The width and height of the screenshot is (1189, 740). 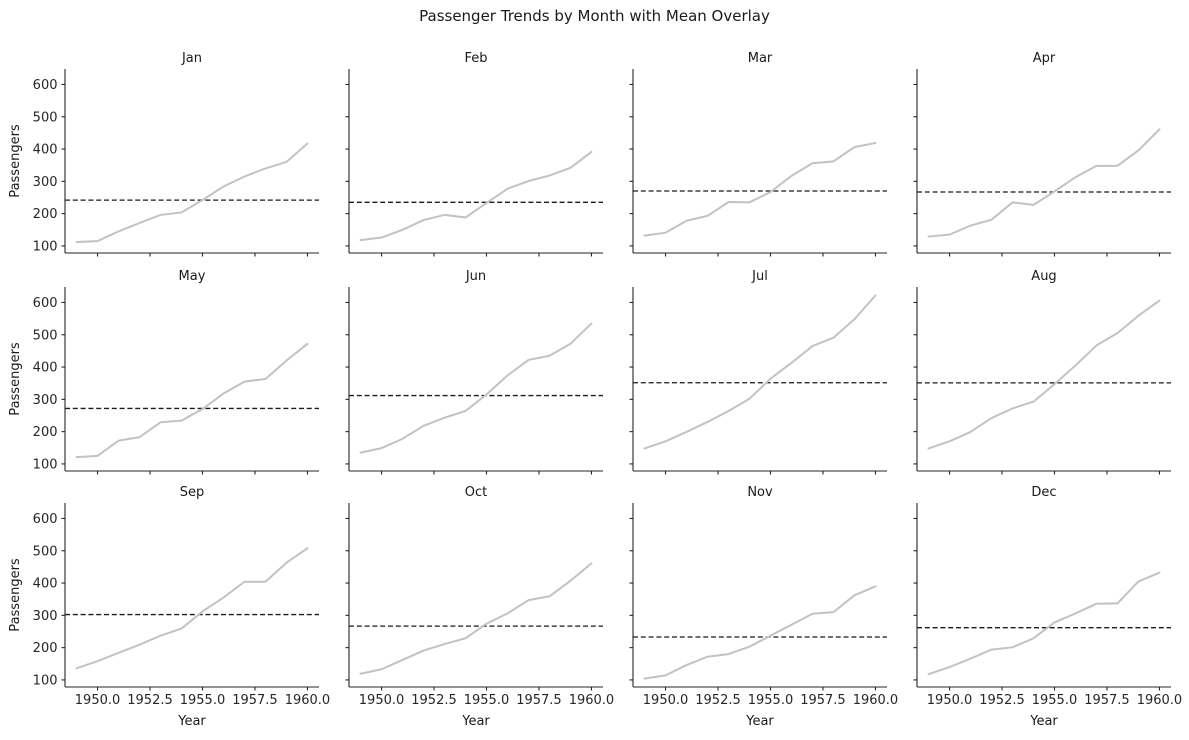 What do you see at coordinates (476, 618) in the screenshot?
I see `series-line-oct` at bounding box center [476, 618].